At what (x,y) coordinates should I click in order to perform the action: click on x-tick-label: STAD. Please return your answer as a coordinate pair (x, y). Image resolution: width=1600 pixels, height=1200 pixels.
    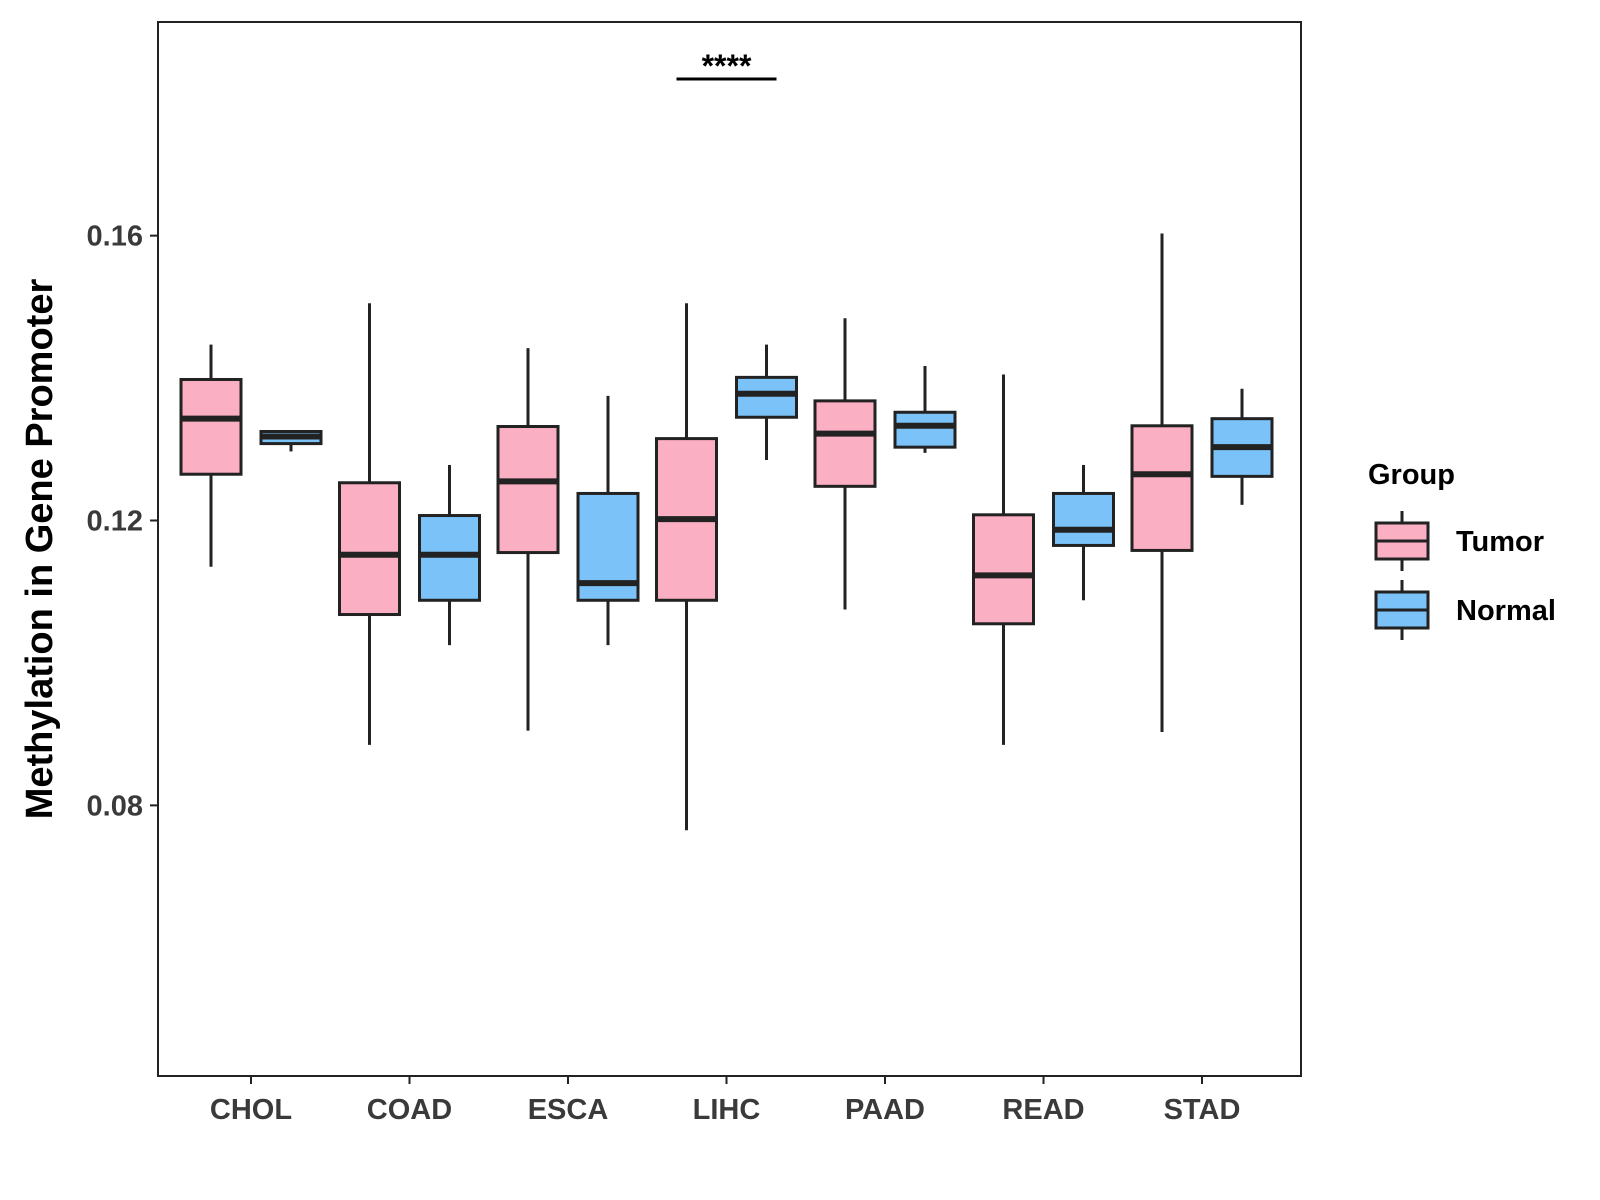
    Looking at the image, I should click on (1202, 1110).